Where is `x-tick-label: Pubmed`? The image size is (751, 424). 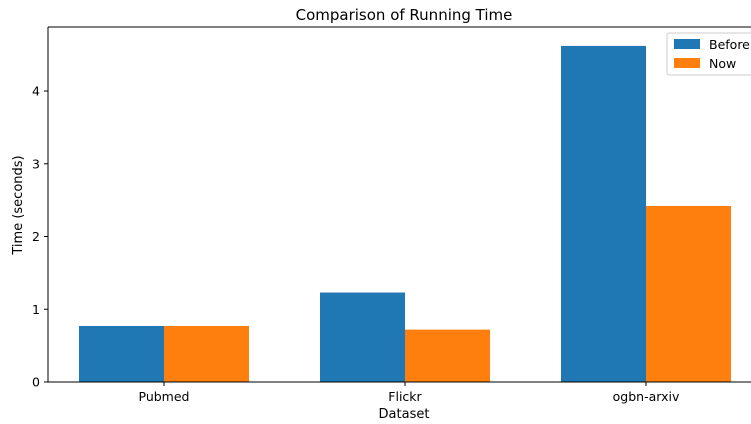
x-tick-label: Pubmed is located at coordinates (164, 396).